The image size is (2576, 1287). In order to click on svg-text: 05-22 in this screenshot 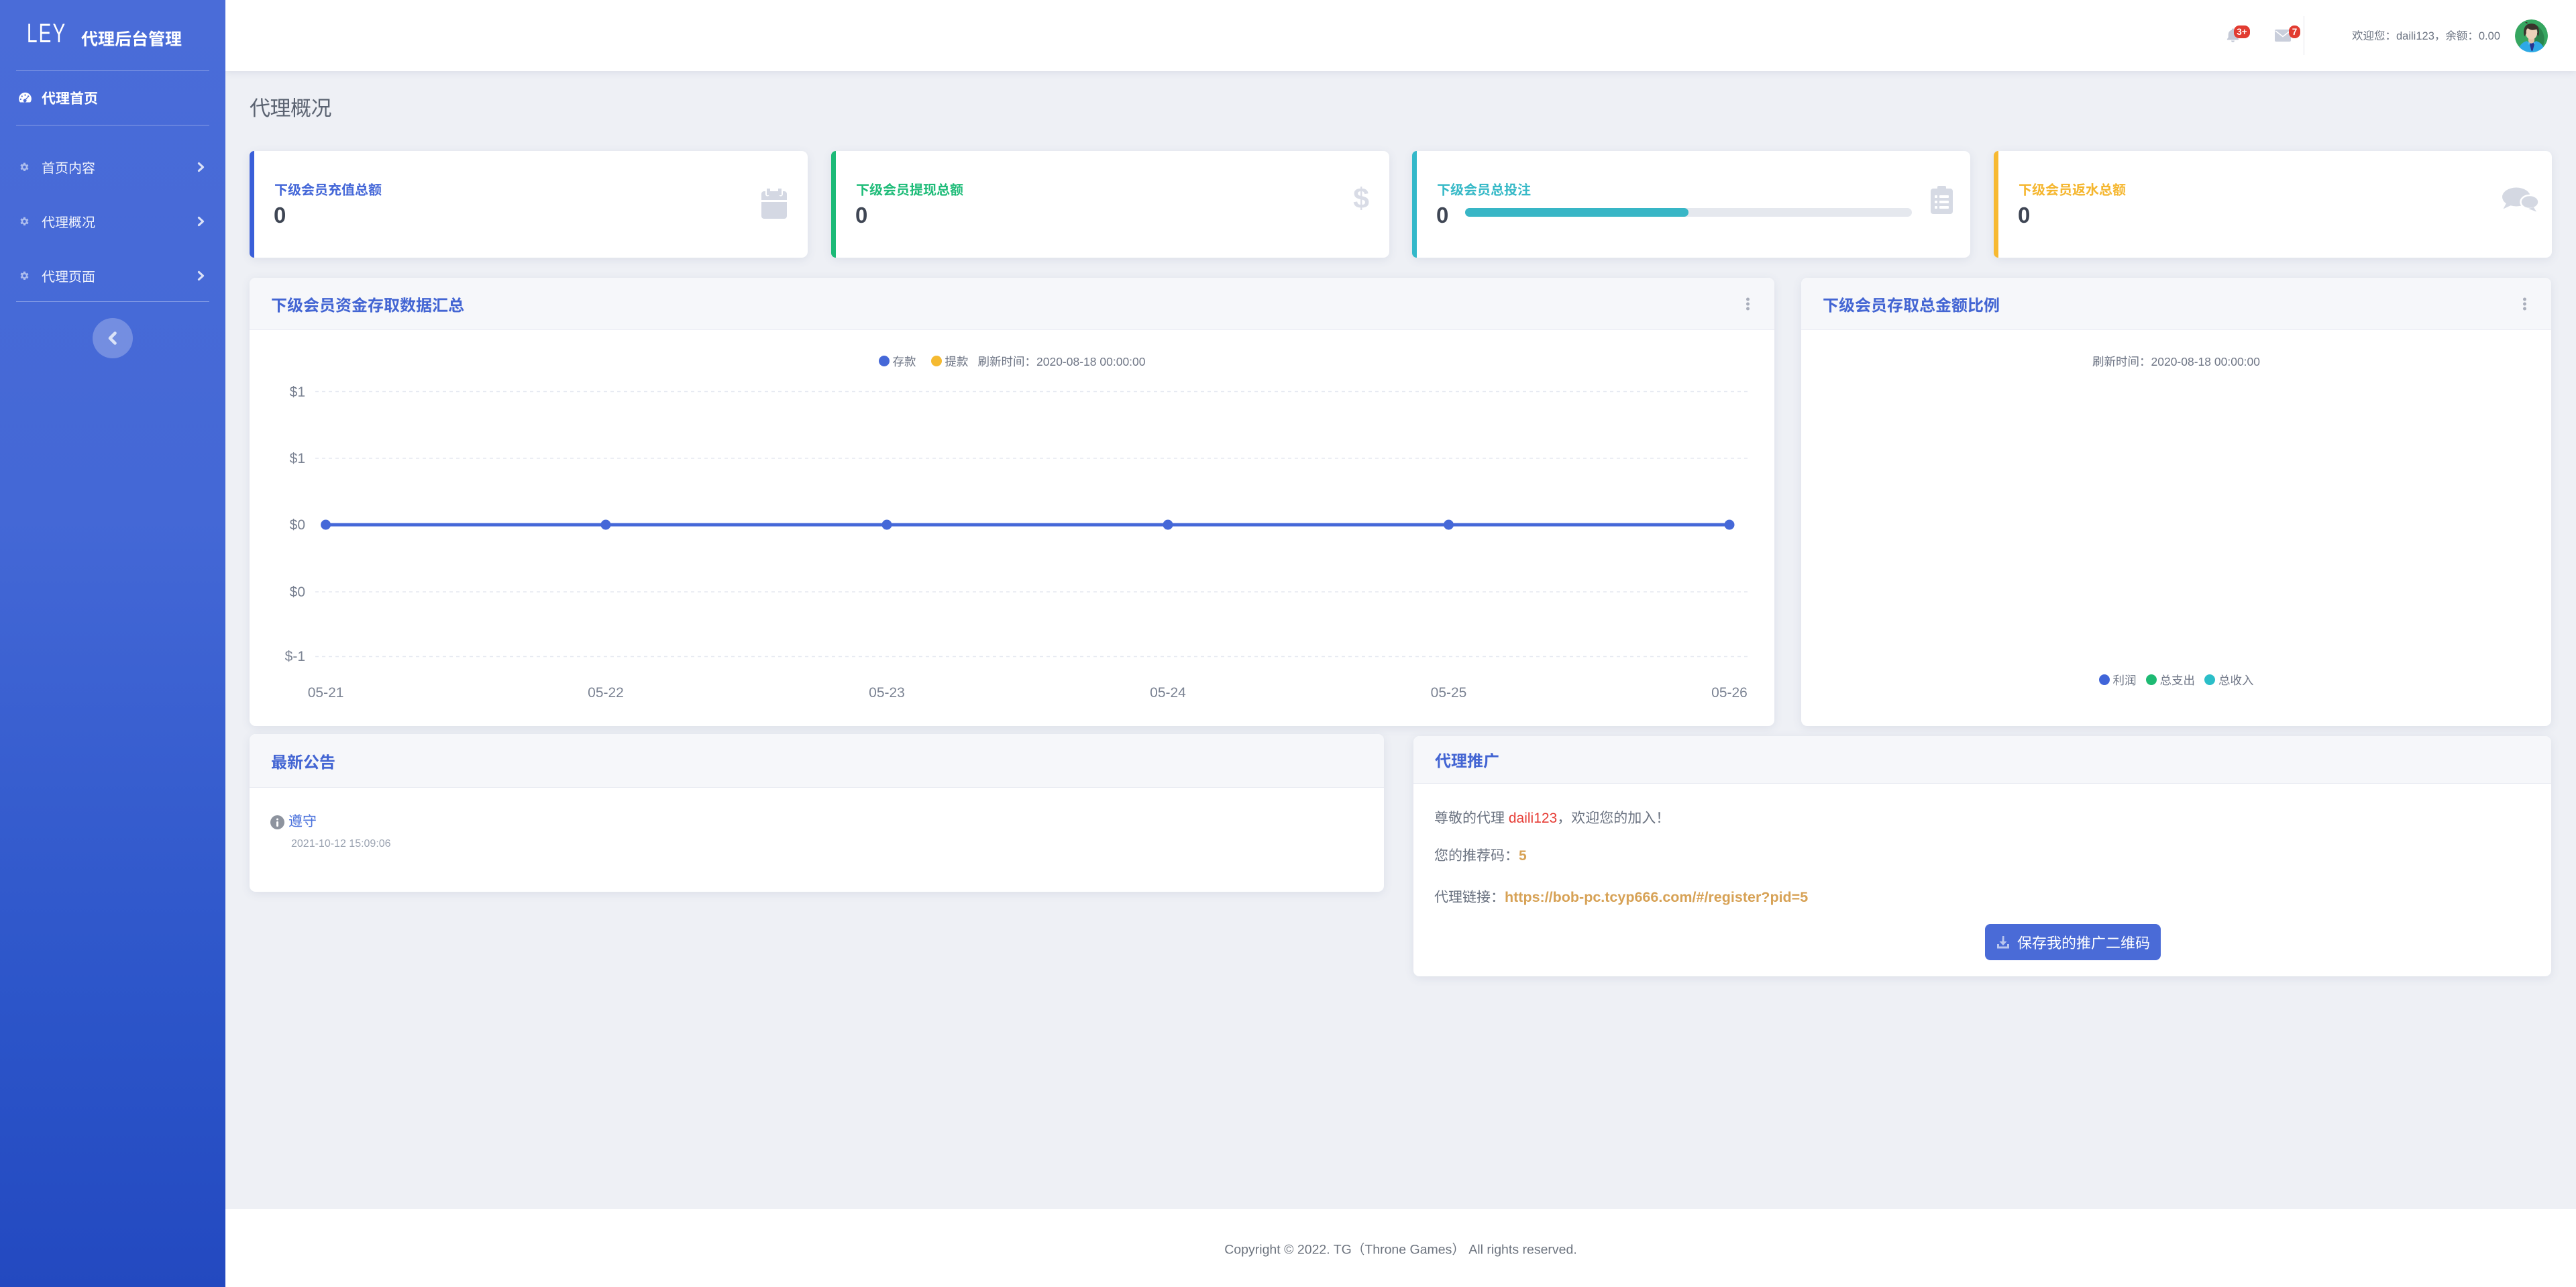, I will do `click(606, 693)`.